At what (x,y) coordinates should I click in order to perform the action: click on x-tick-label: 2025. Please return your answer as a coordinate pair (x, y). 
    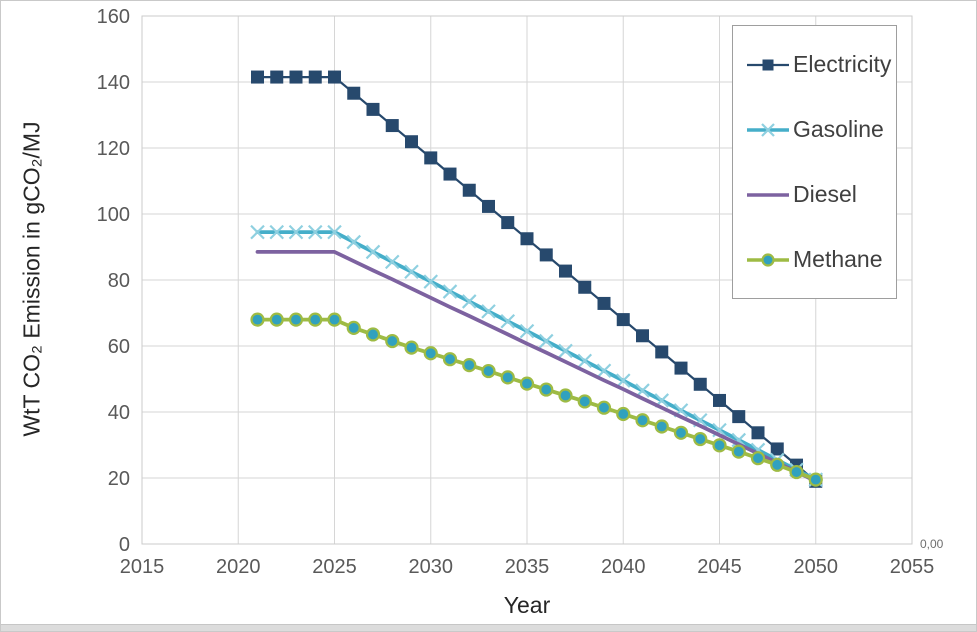
    Looking at the image, I should click on (334, 567).